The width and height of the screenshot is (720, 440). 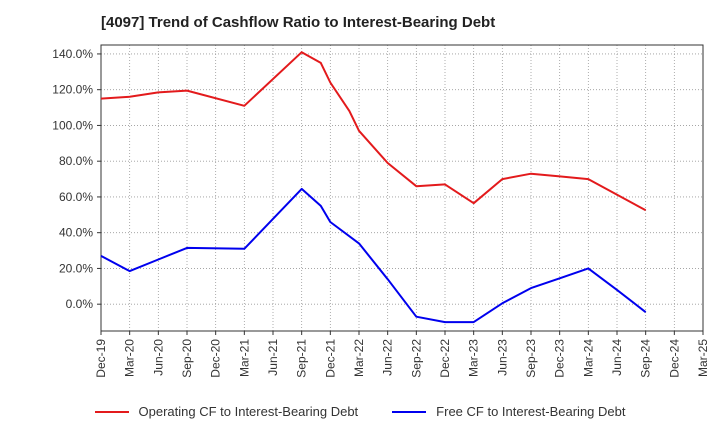 I want to click on x-tick-label: Jun-22, so click(x=388, y=357).